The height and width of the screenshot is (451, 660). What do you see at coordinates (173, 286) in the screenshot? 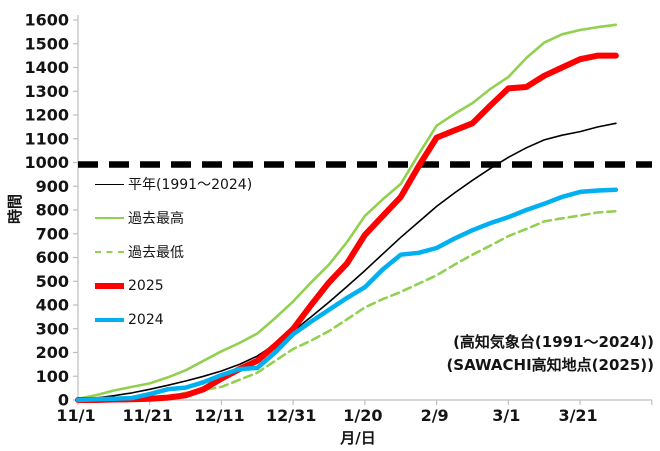
I see `legend-item-year-2025: 2025` at bounding box center [173, 286].